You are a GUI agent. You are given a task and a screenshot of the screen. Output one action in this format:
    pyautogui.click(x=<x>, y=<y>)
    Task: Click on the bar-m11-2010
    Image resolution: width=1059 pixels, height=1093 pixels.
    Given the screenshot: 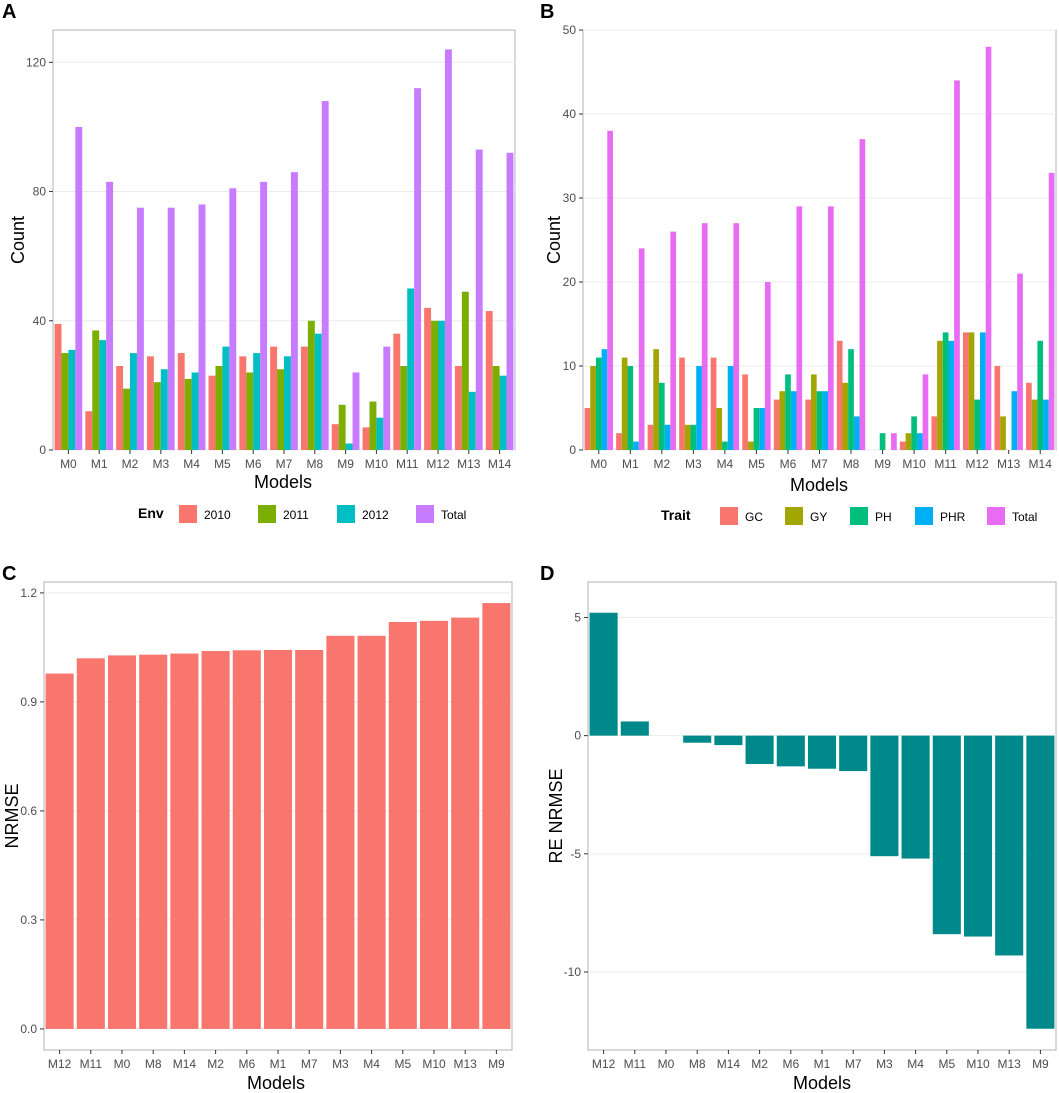 What is the action you would take?
    pyautogui.click(x=397, y=391)
    